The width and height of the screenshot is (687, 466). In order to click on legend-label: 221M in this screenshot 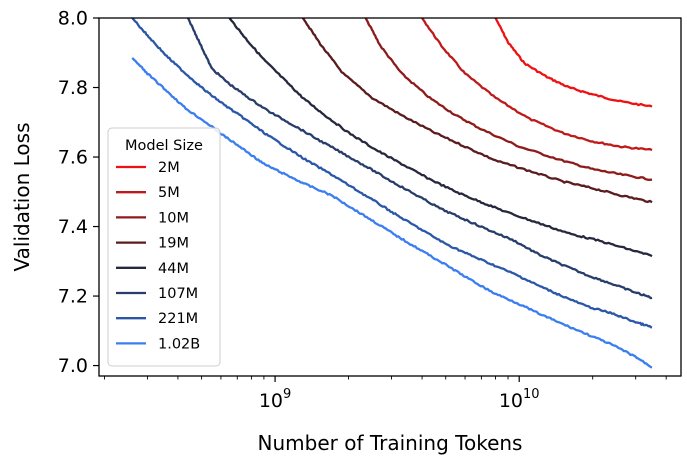, I will do `click(178, 319)`.